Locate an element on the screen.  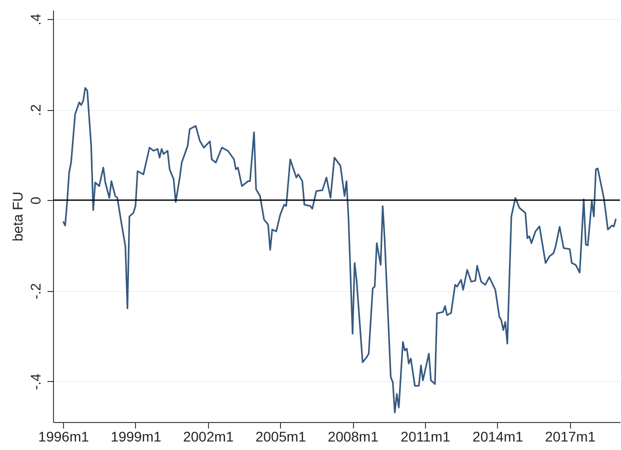
x-tick-label: 2002m1 is located at coordinates (208, 436).